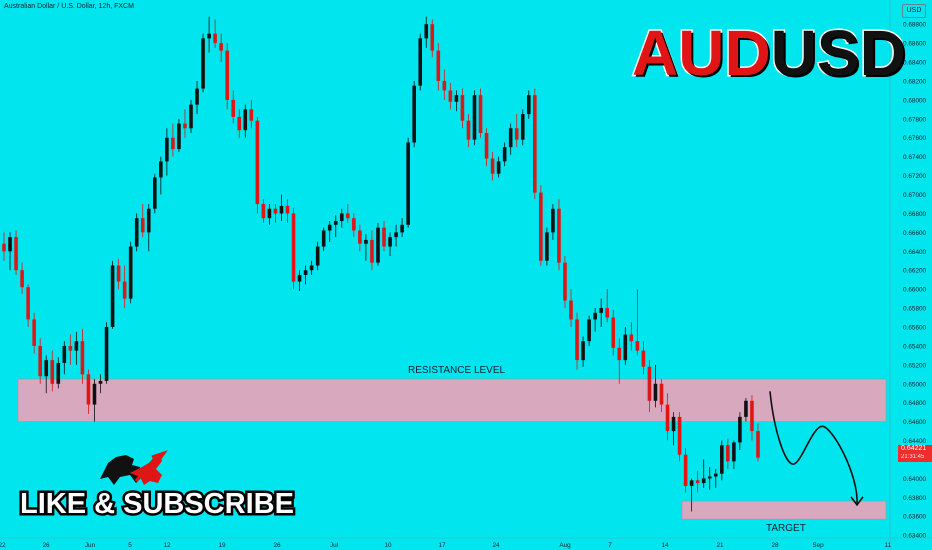  What do you see at coordinates (565, 545) in the screenshot?
I see `time-tick-label: Aug` at bounding box center [565, 545].